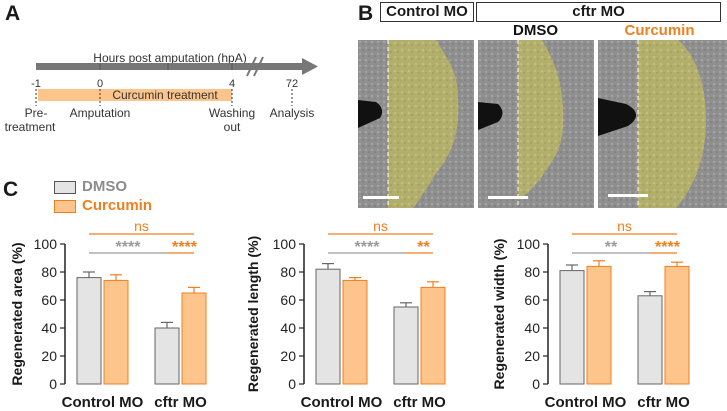 The height and width of the screenshot is (411, 727). I want to click on timeline-tick-label: 72, so click(292, 84).